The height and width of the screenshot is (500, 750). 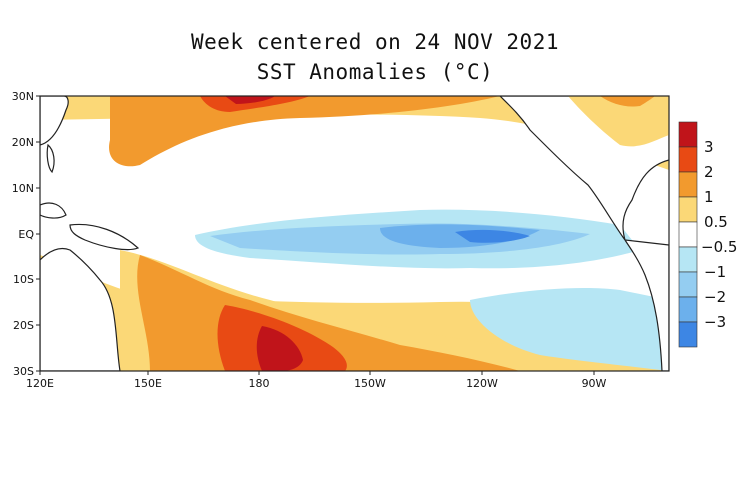 What do you see at coordinates (23, 142) in the screenshot?
I see `lat-label-20n: 20N` at bounding box center [23, 142].